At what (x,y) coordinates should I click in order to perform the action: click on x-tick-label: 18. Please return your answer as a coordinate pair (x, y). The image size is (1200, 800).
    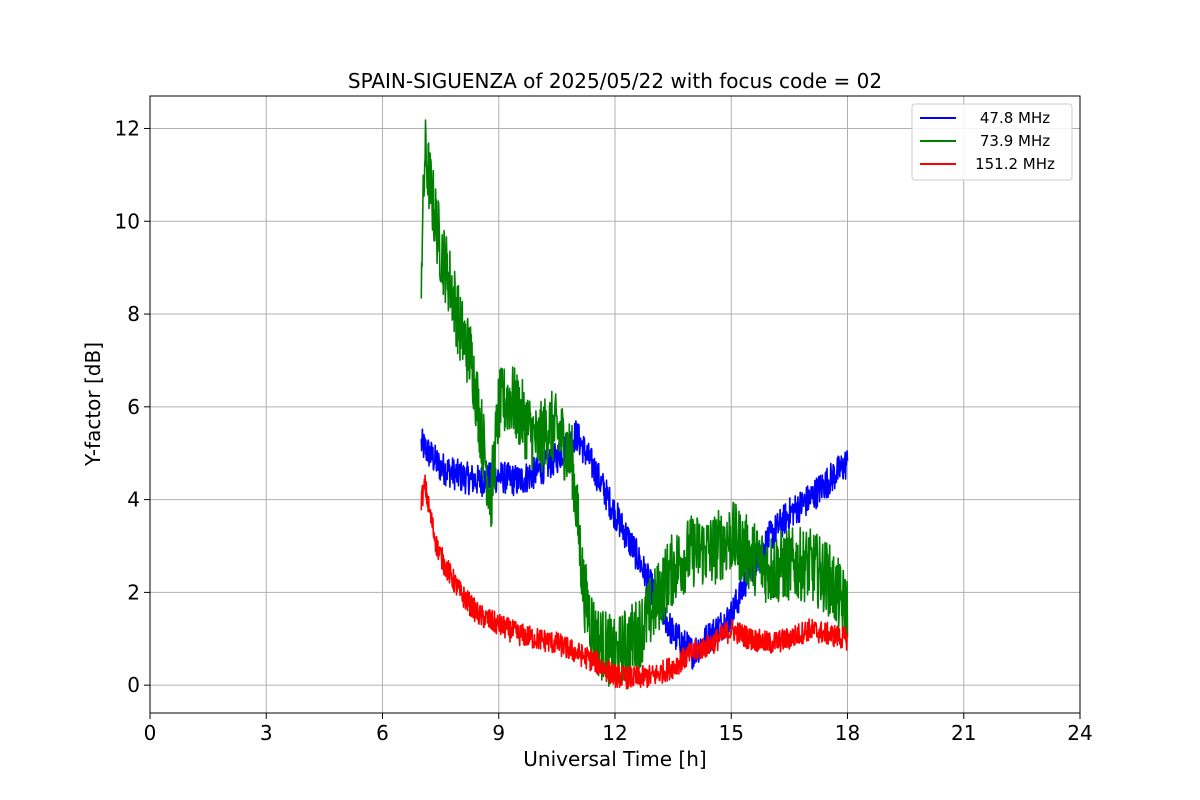
    Looking at the image, I should click on (847, 733).